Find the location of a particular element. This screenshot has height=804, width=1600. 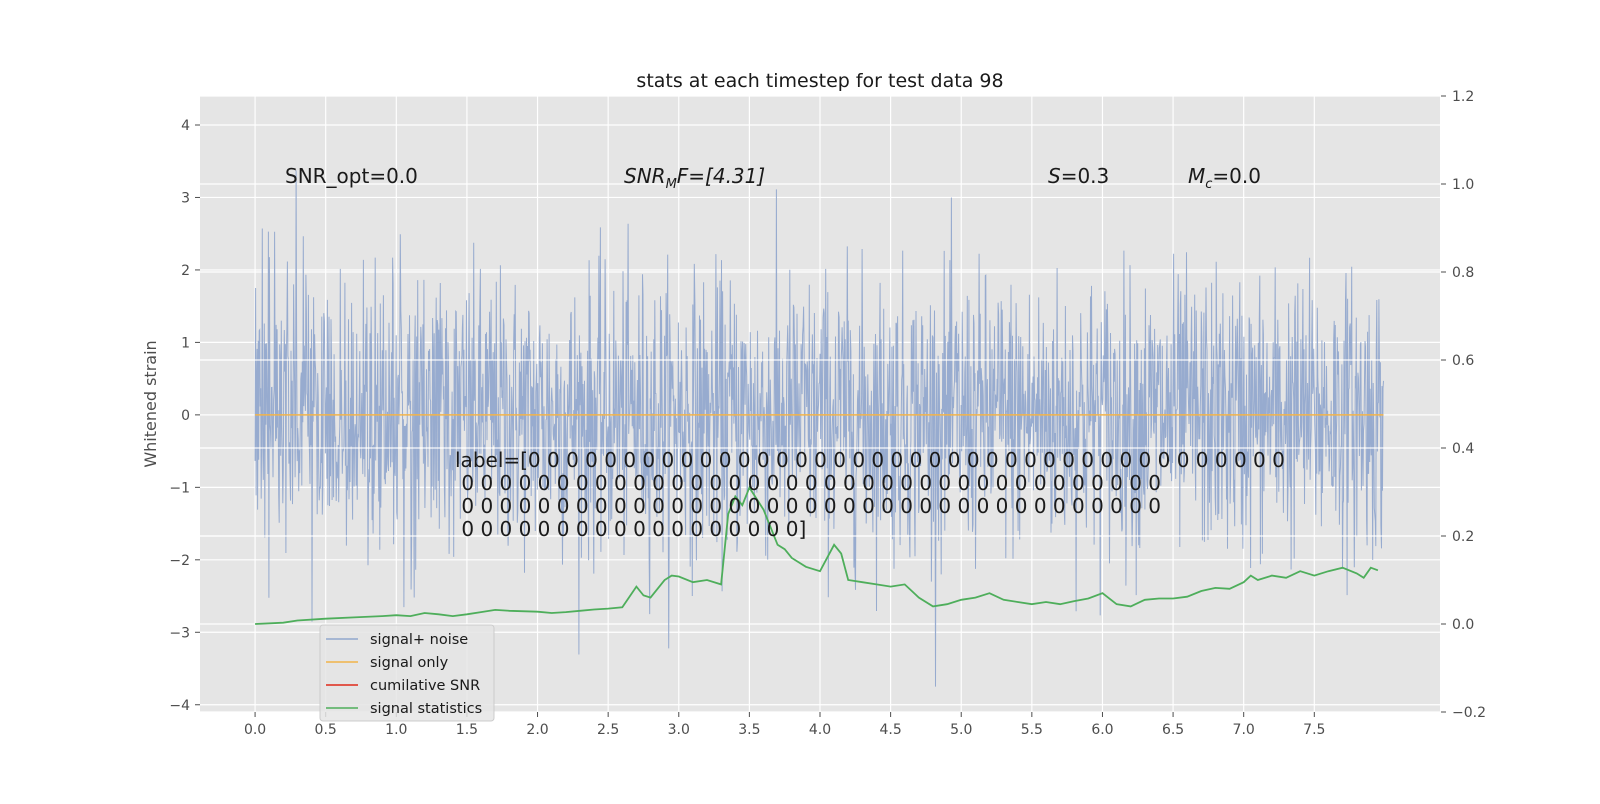

y-tick-label: −2 is located at coordinates (179, 561).